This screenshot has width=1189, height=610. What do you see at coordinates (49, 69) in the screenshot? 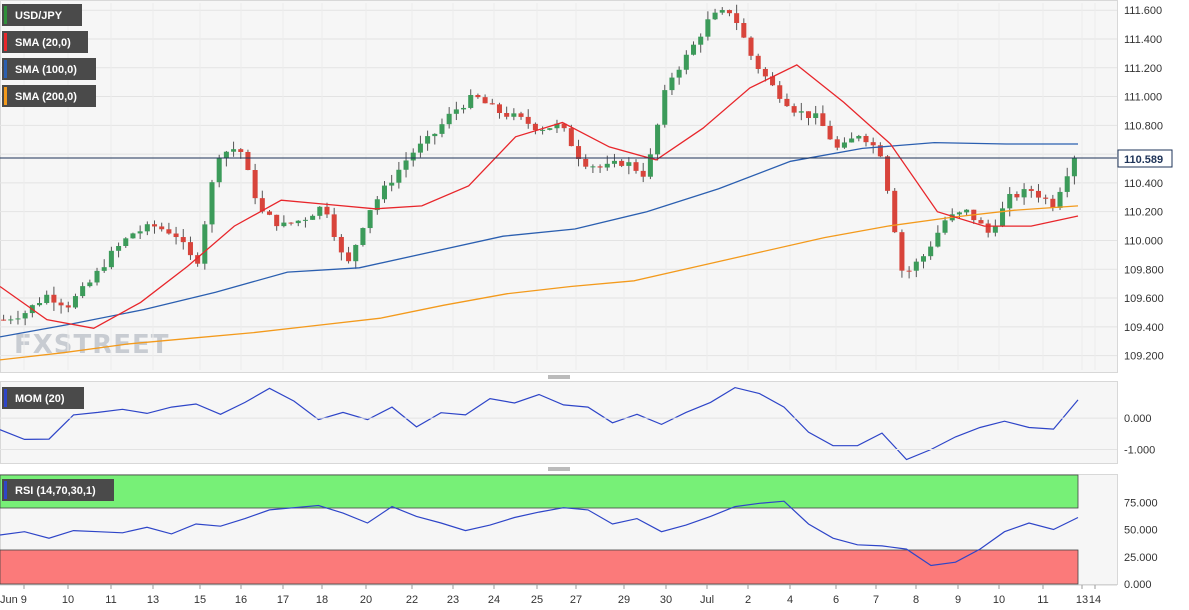
I see `legend-sma100: SMA (100,0)` at bounding box center [49, 69].